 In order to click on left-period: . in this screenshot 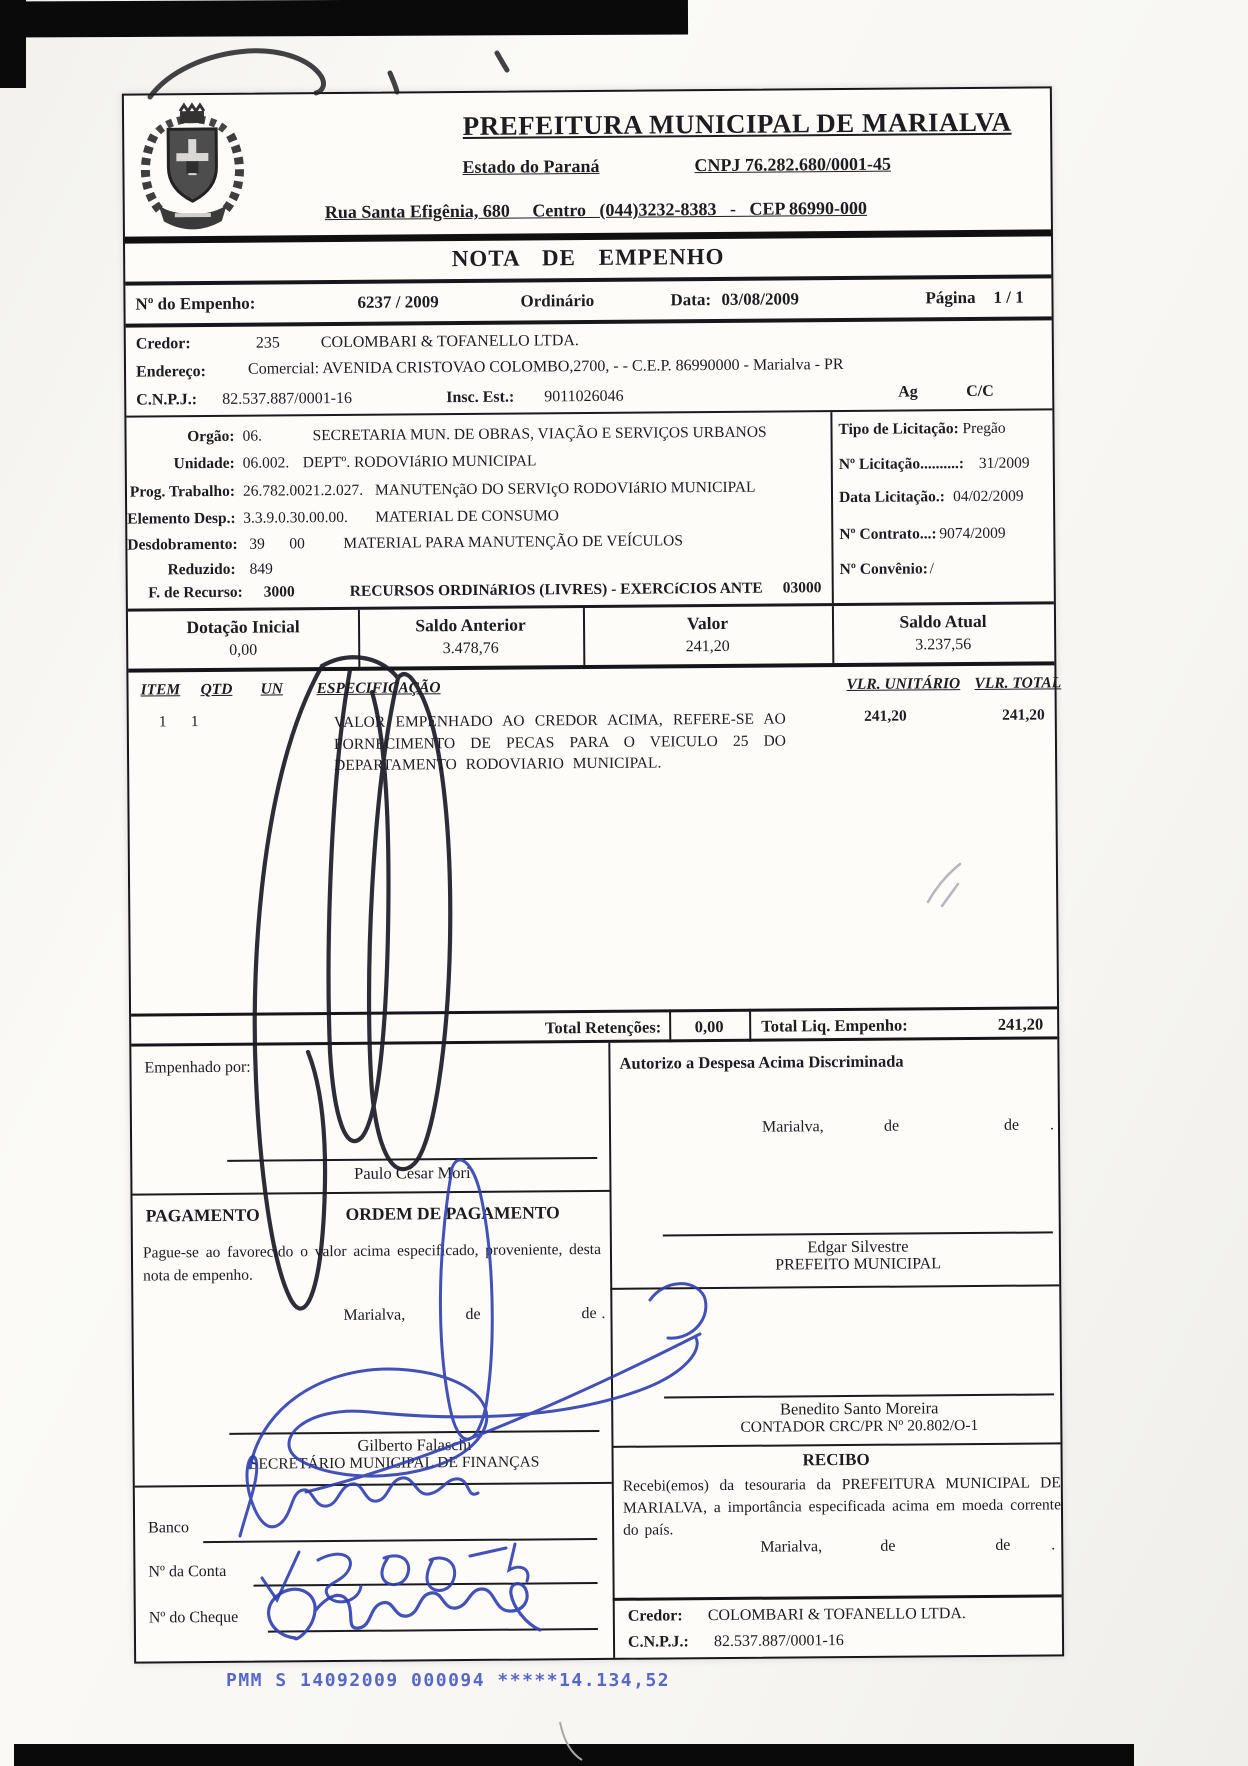, I will do `click(603, 1313)`.